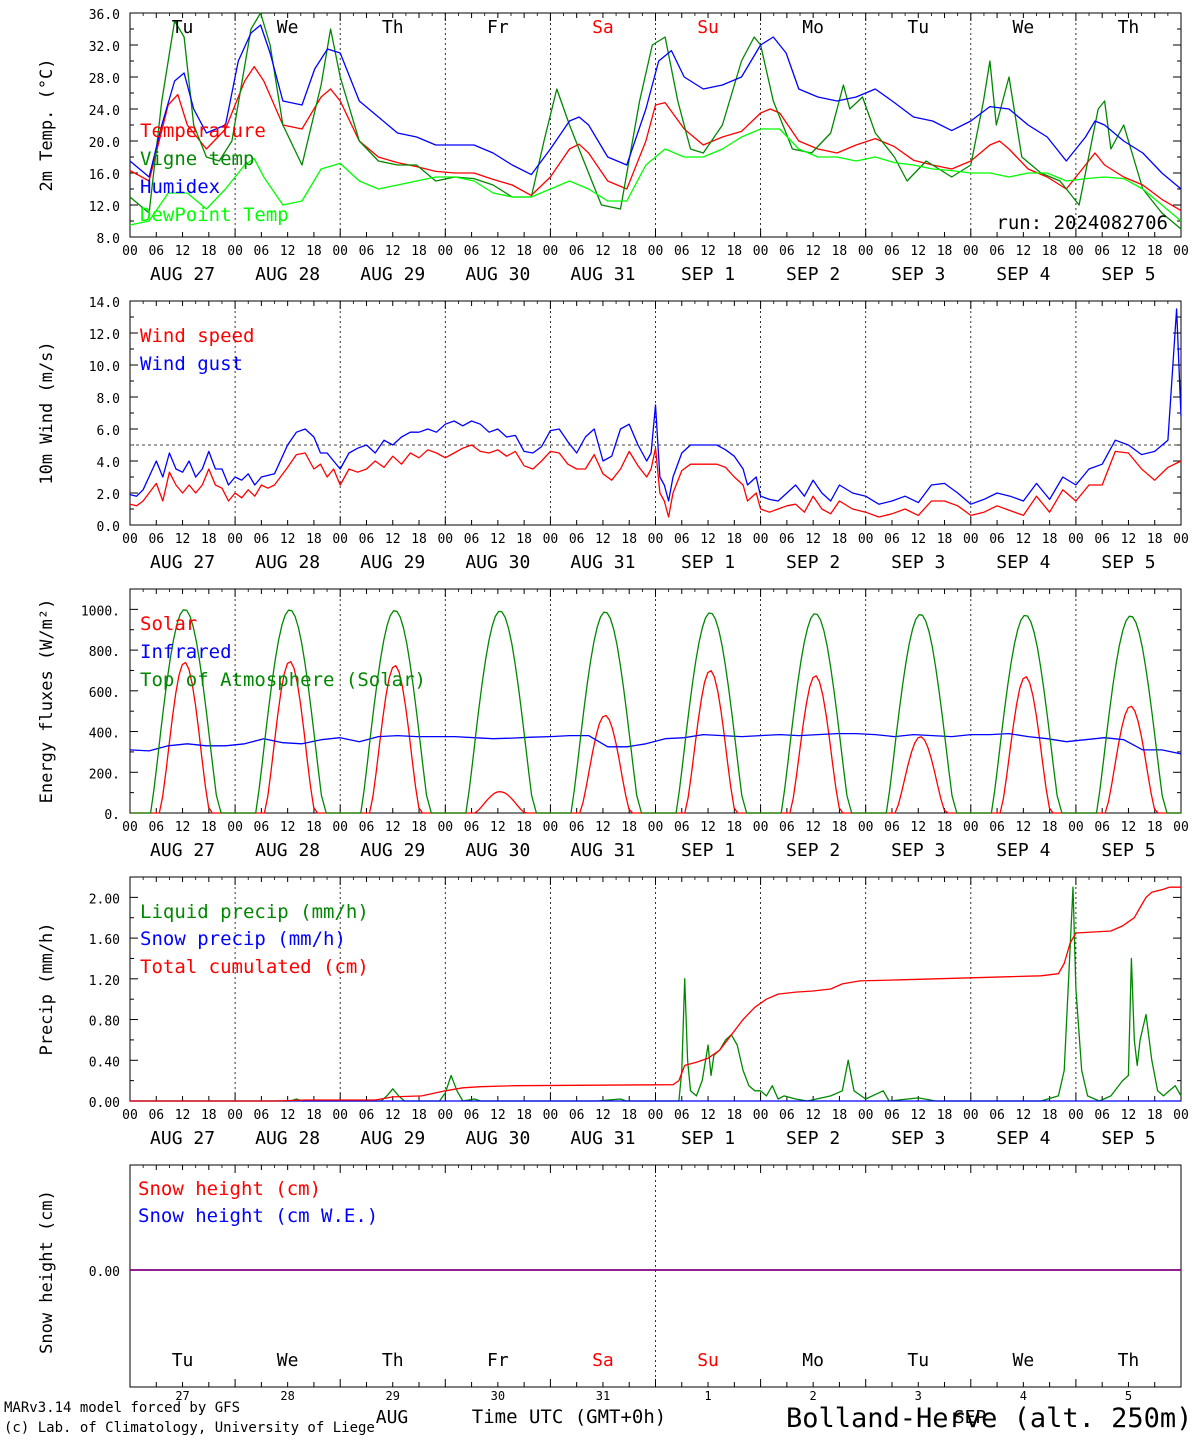  Describe the element at coordinates (1128, 1396) in the screenshot. I see `day-number: 5` at that location.